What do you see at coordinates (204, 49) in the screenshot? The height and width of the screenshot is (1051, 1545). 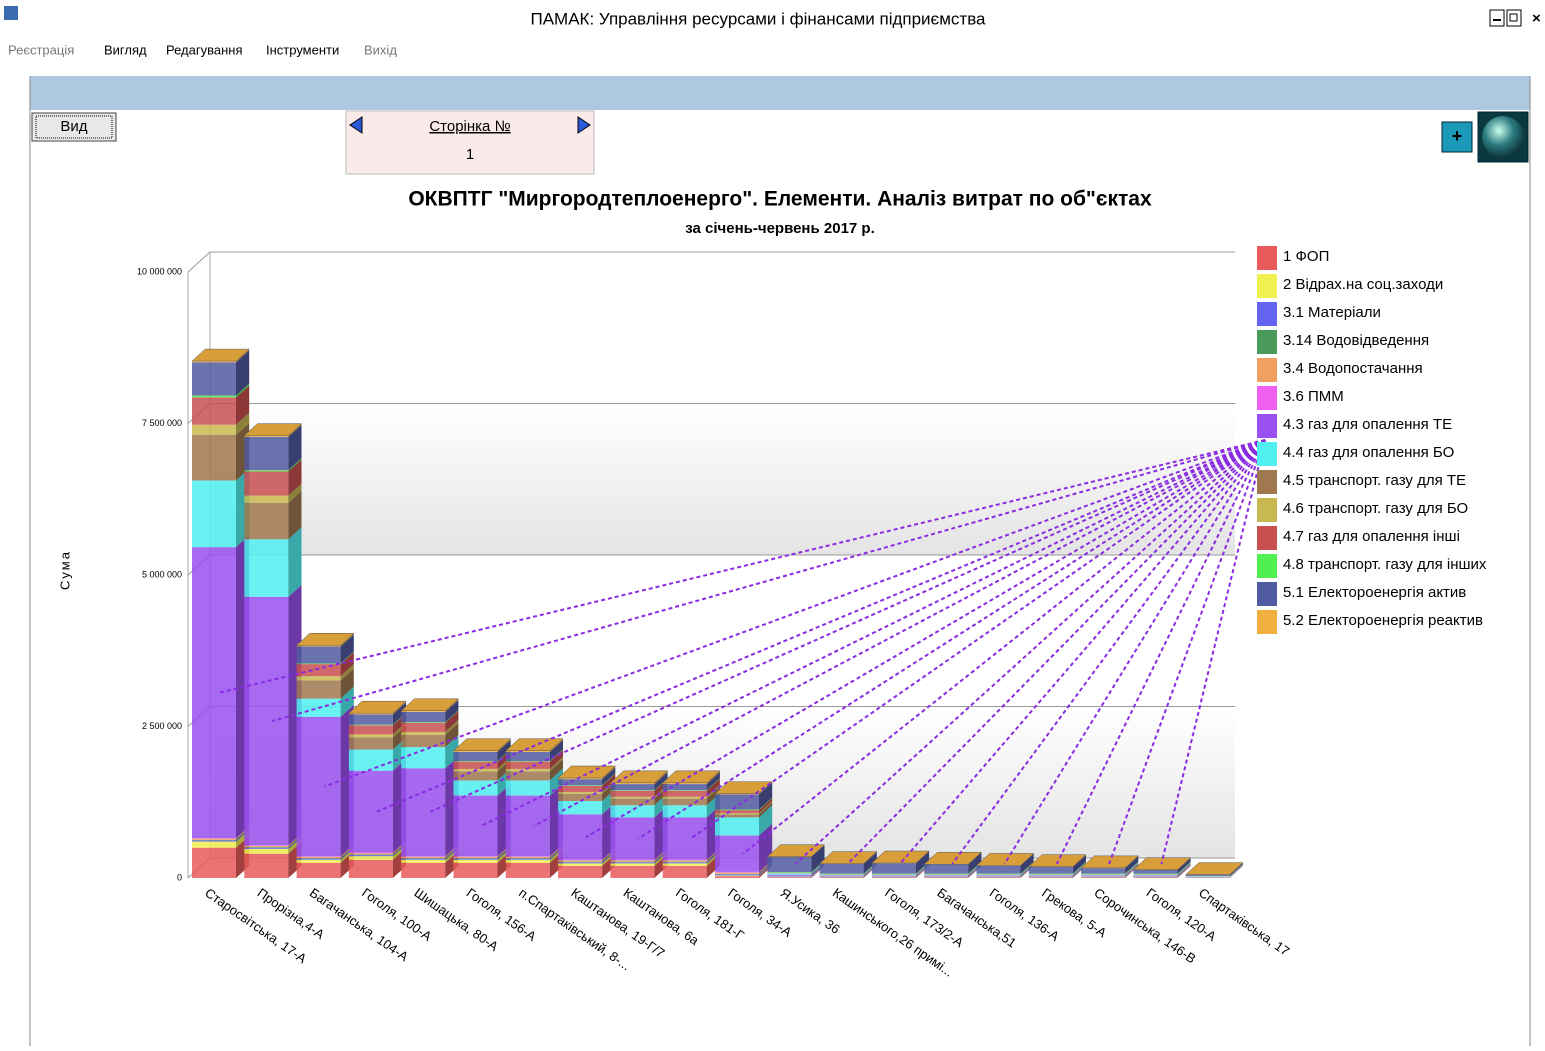 I see `menu-item: Редагування` at bounding box center [204, 49].